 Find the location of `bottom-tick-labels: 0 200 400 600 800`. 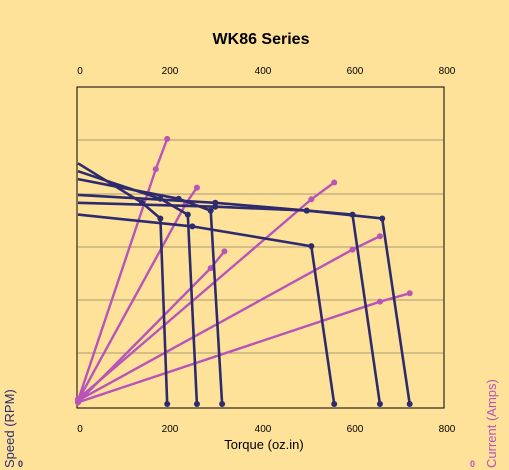

bottom-tick-labels: 0 200 400 600 800 is located at coordinates (266, 429).